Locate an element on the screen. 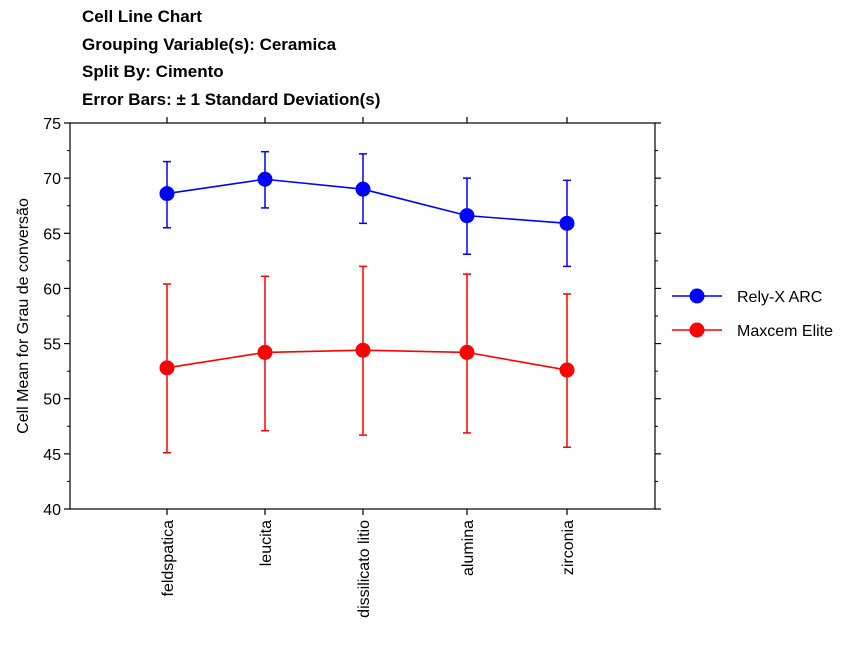 The width and height of the screenshot is (867, 651). title-line-2: Grouping Variable(s): Ceramica is located at coordinates (209, 44).